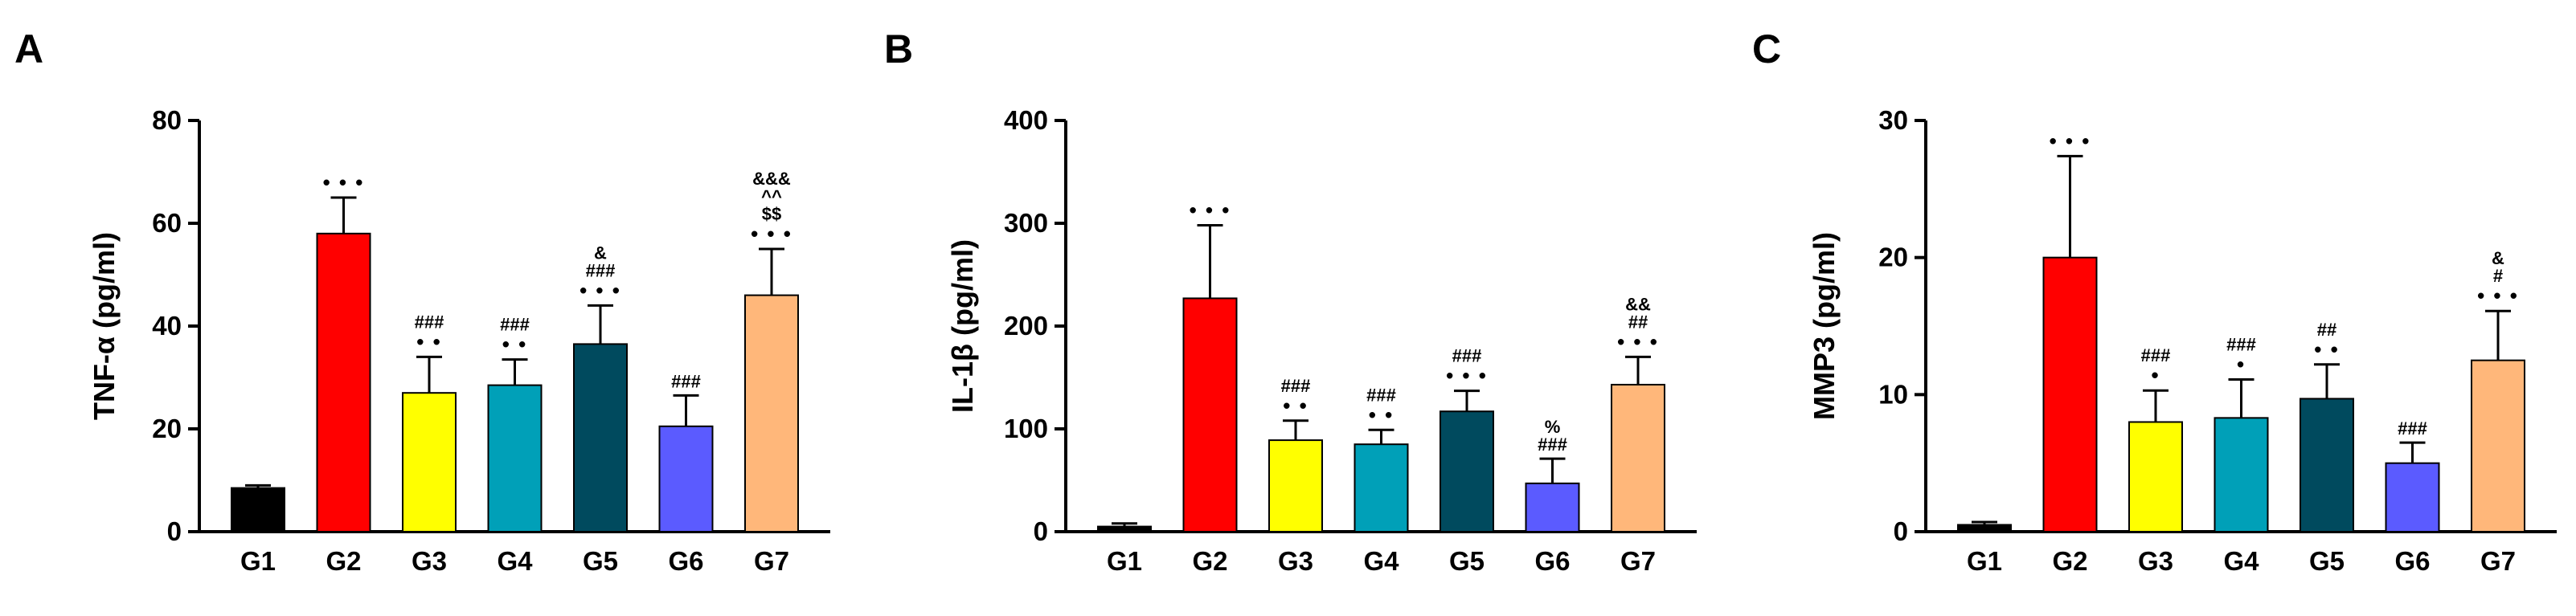 This screenshot has width=2576, height=616. What do you see at coordinates (771, 196) in the screenshot?
I see `significance-label: ^^` at bounding box center [771, 196].